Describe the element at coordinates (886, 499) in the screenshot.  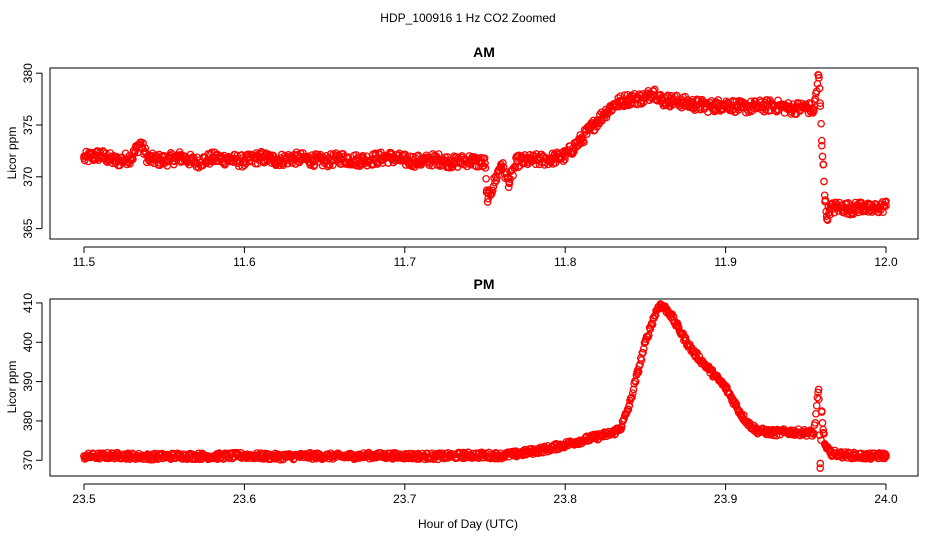
I see `x-tick-label: 24.0` at that location.